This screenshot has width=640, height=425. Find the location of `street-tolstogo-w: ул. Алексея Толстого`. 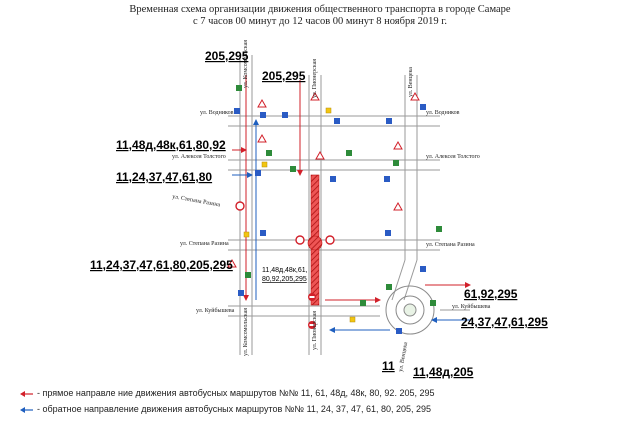

street-tolstogo-w: ул. Алексея Толстого is located at coordinates (199, 157).